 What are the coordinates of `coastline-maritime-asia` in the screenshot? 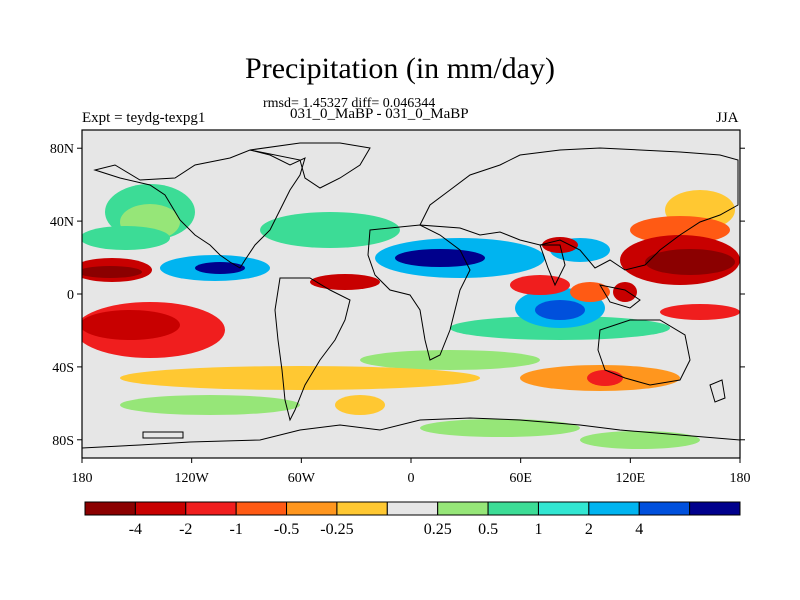 It's located at (620, 296).